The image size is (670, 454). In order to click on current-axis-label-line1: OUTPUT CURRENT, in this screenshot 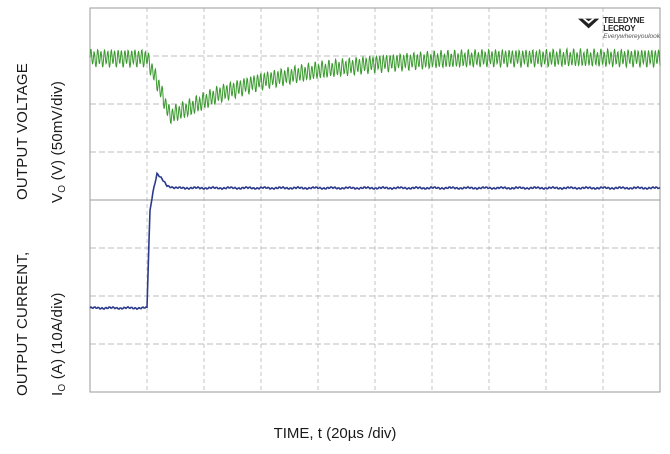, I will do `click(22, 324)`.